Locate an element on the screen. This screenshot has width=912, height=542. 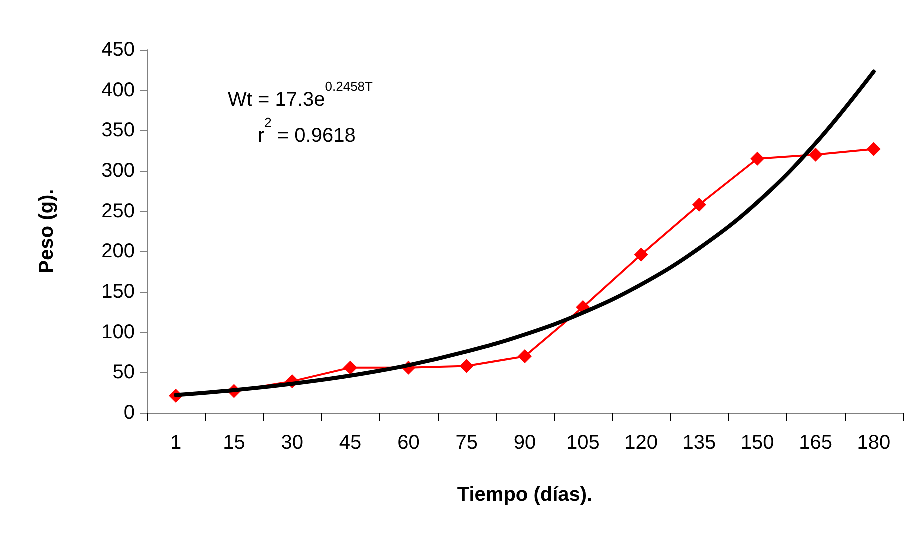
y-tick-label: 0 is located at coordinates (129, 413).